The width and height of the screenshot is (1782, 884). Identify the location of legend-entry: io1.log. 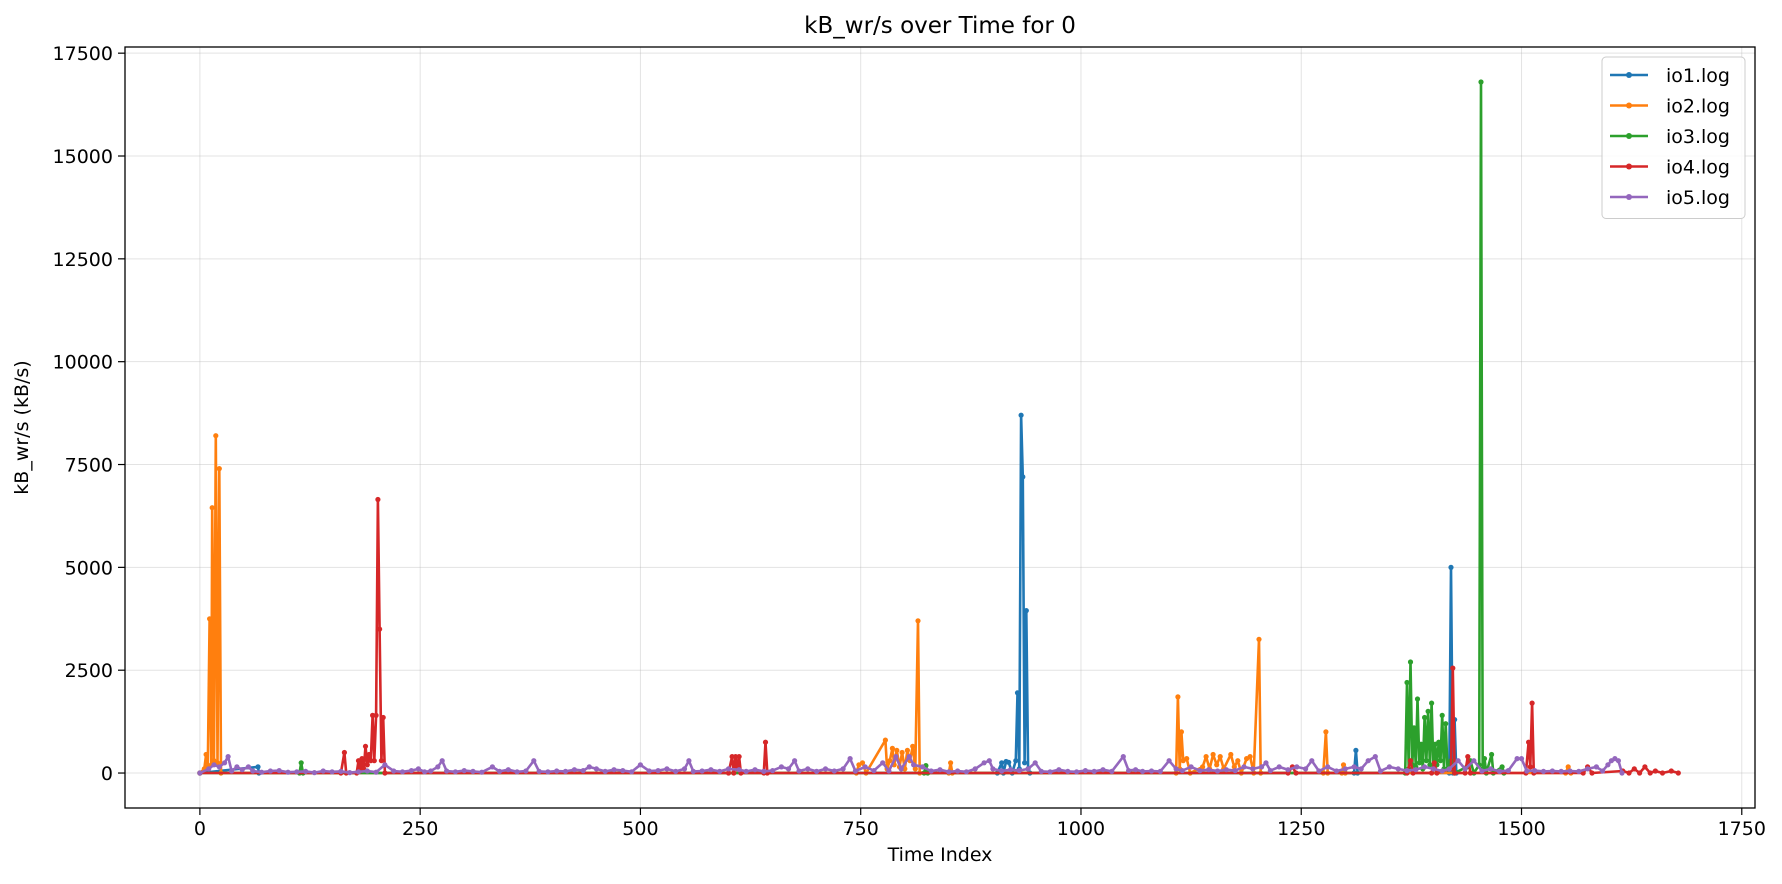
(1670, 76).